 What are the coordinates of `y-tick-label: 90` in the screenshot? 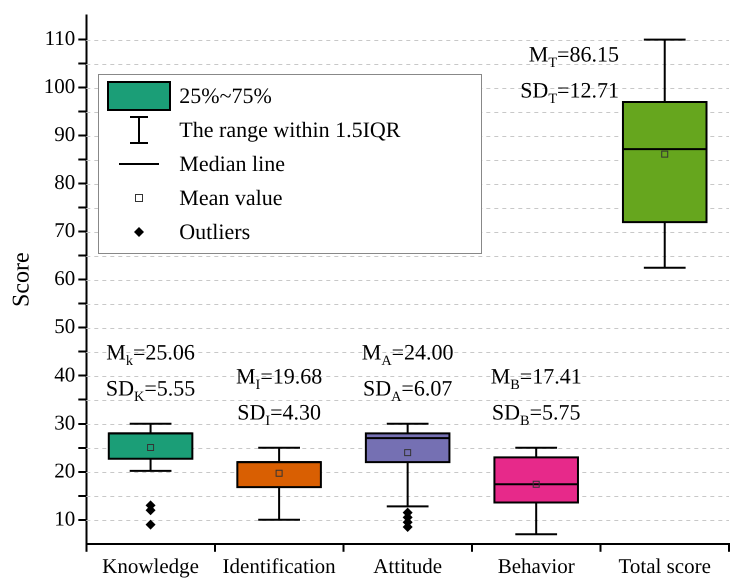 It's located at (65, 134).